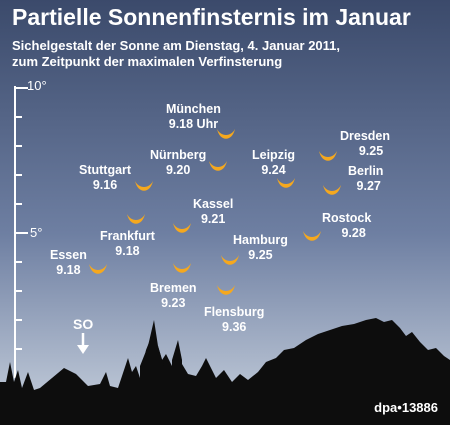 The image size is (450, 425). I want to click on sun-crescent-kassel, so click(182, 228).